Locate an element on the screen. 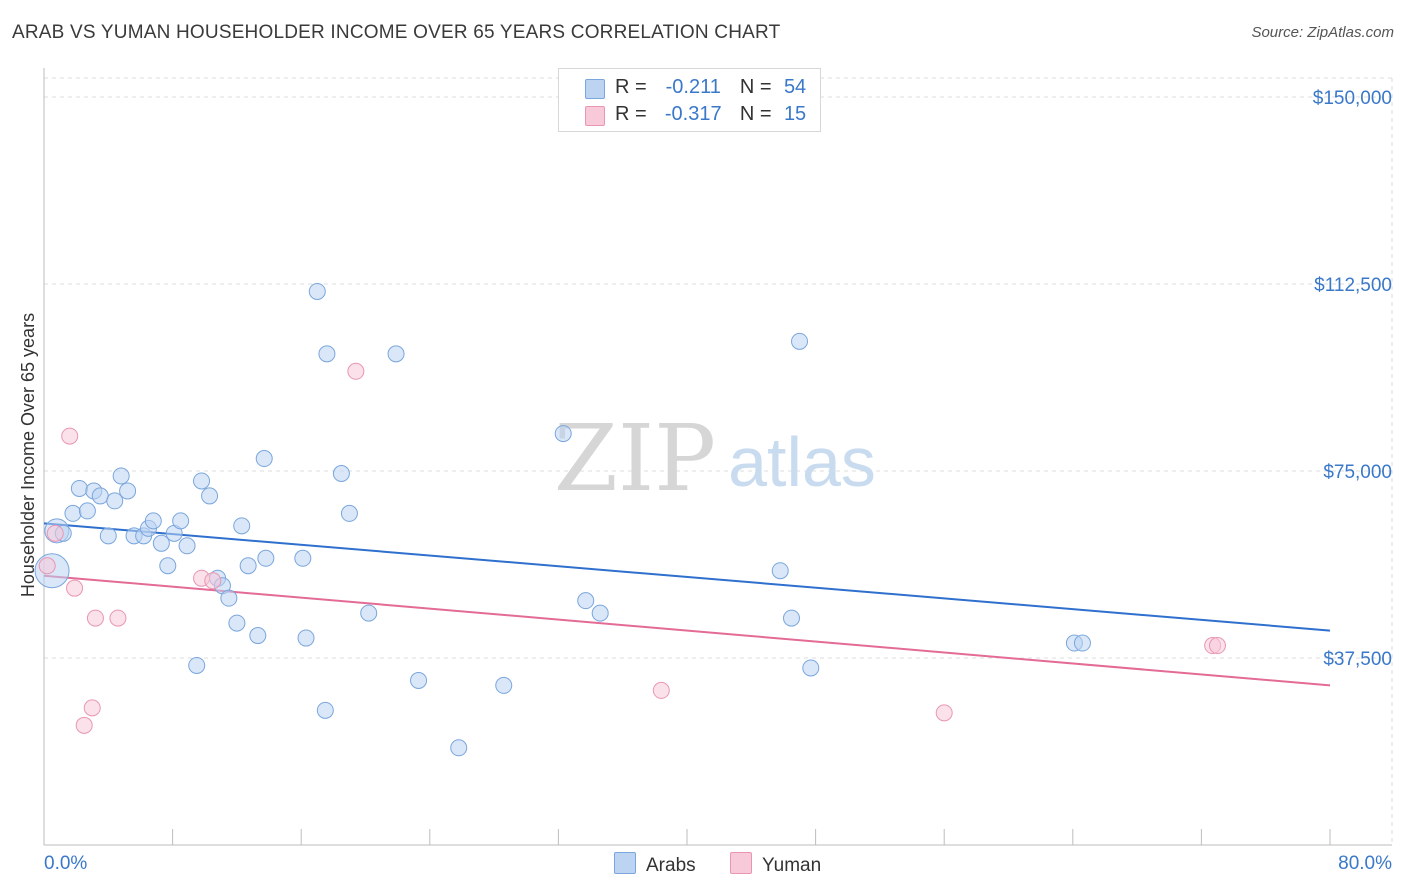 The image size is (1406, 892). arabs-swatch is located at coordinates (595, 89).